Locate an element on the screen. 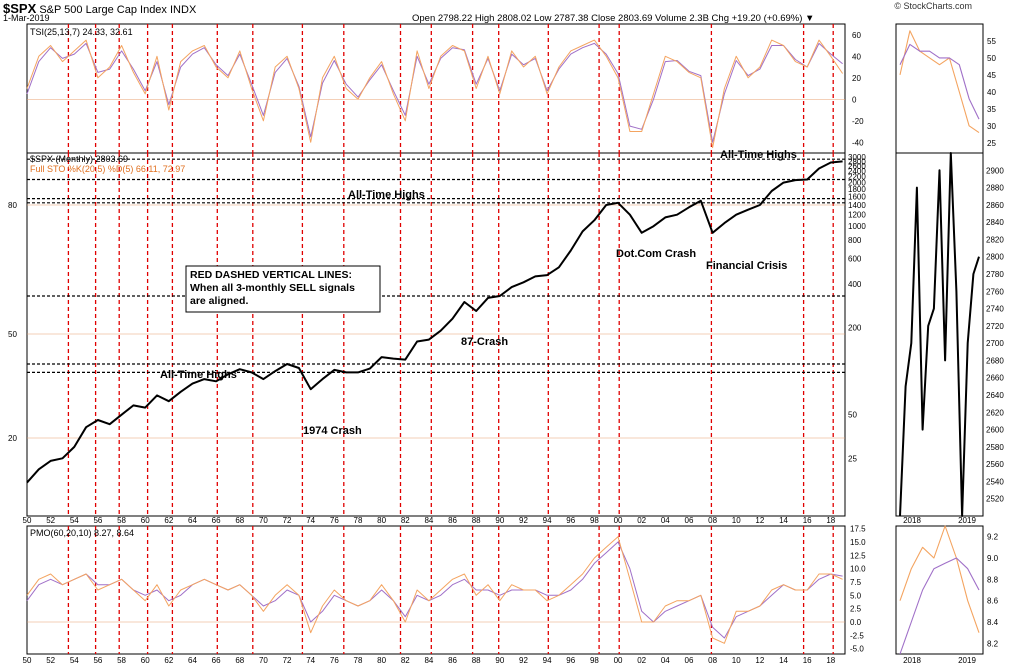 The height and width of the screenshot is (668, 1024). pmo-axis-tick: 0.0 is located at coordinates (856, 622).